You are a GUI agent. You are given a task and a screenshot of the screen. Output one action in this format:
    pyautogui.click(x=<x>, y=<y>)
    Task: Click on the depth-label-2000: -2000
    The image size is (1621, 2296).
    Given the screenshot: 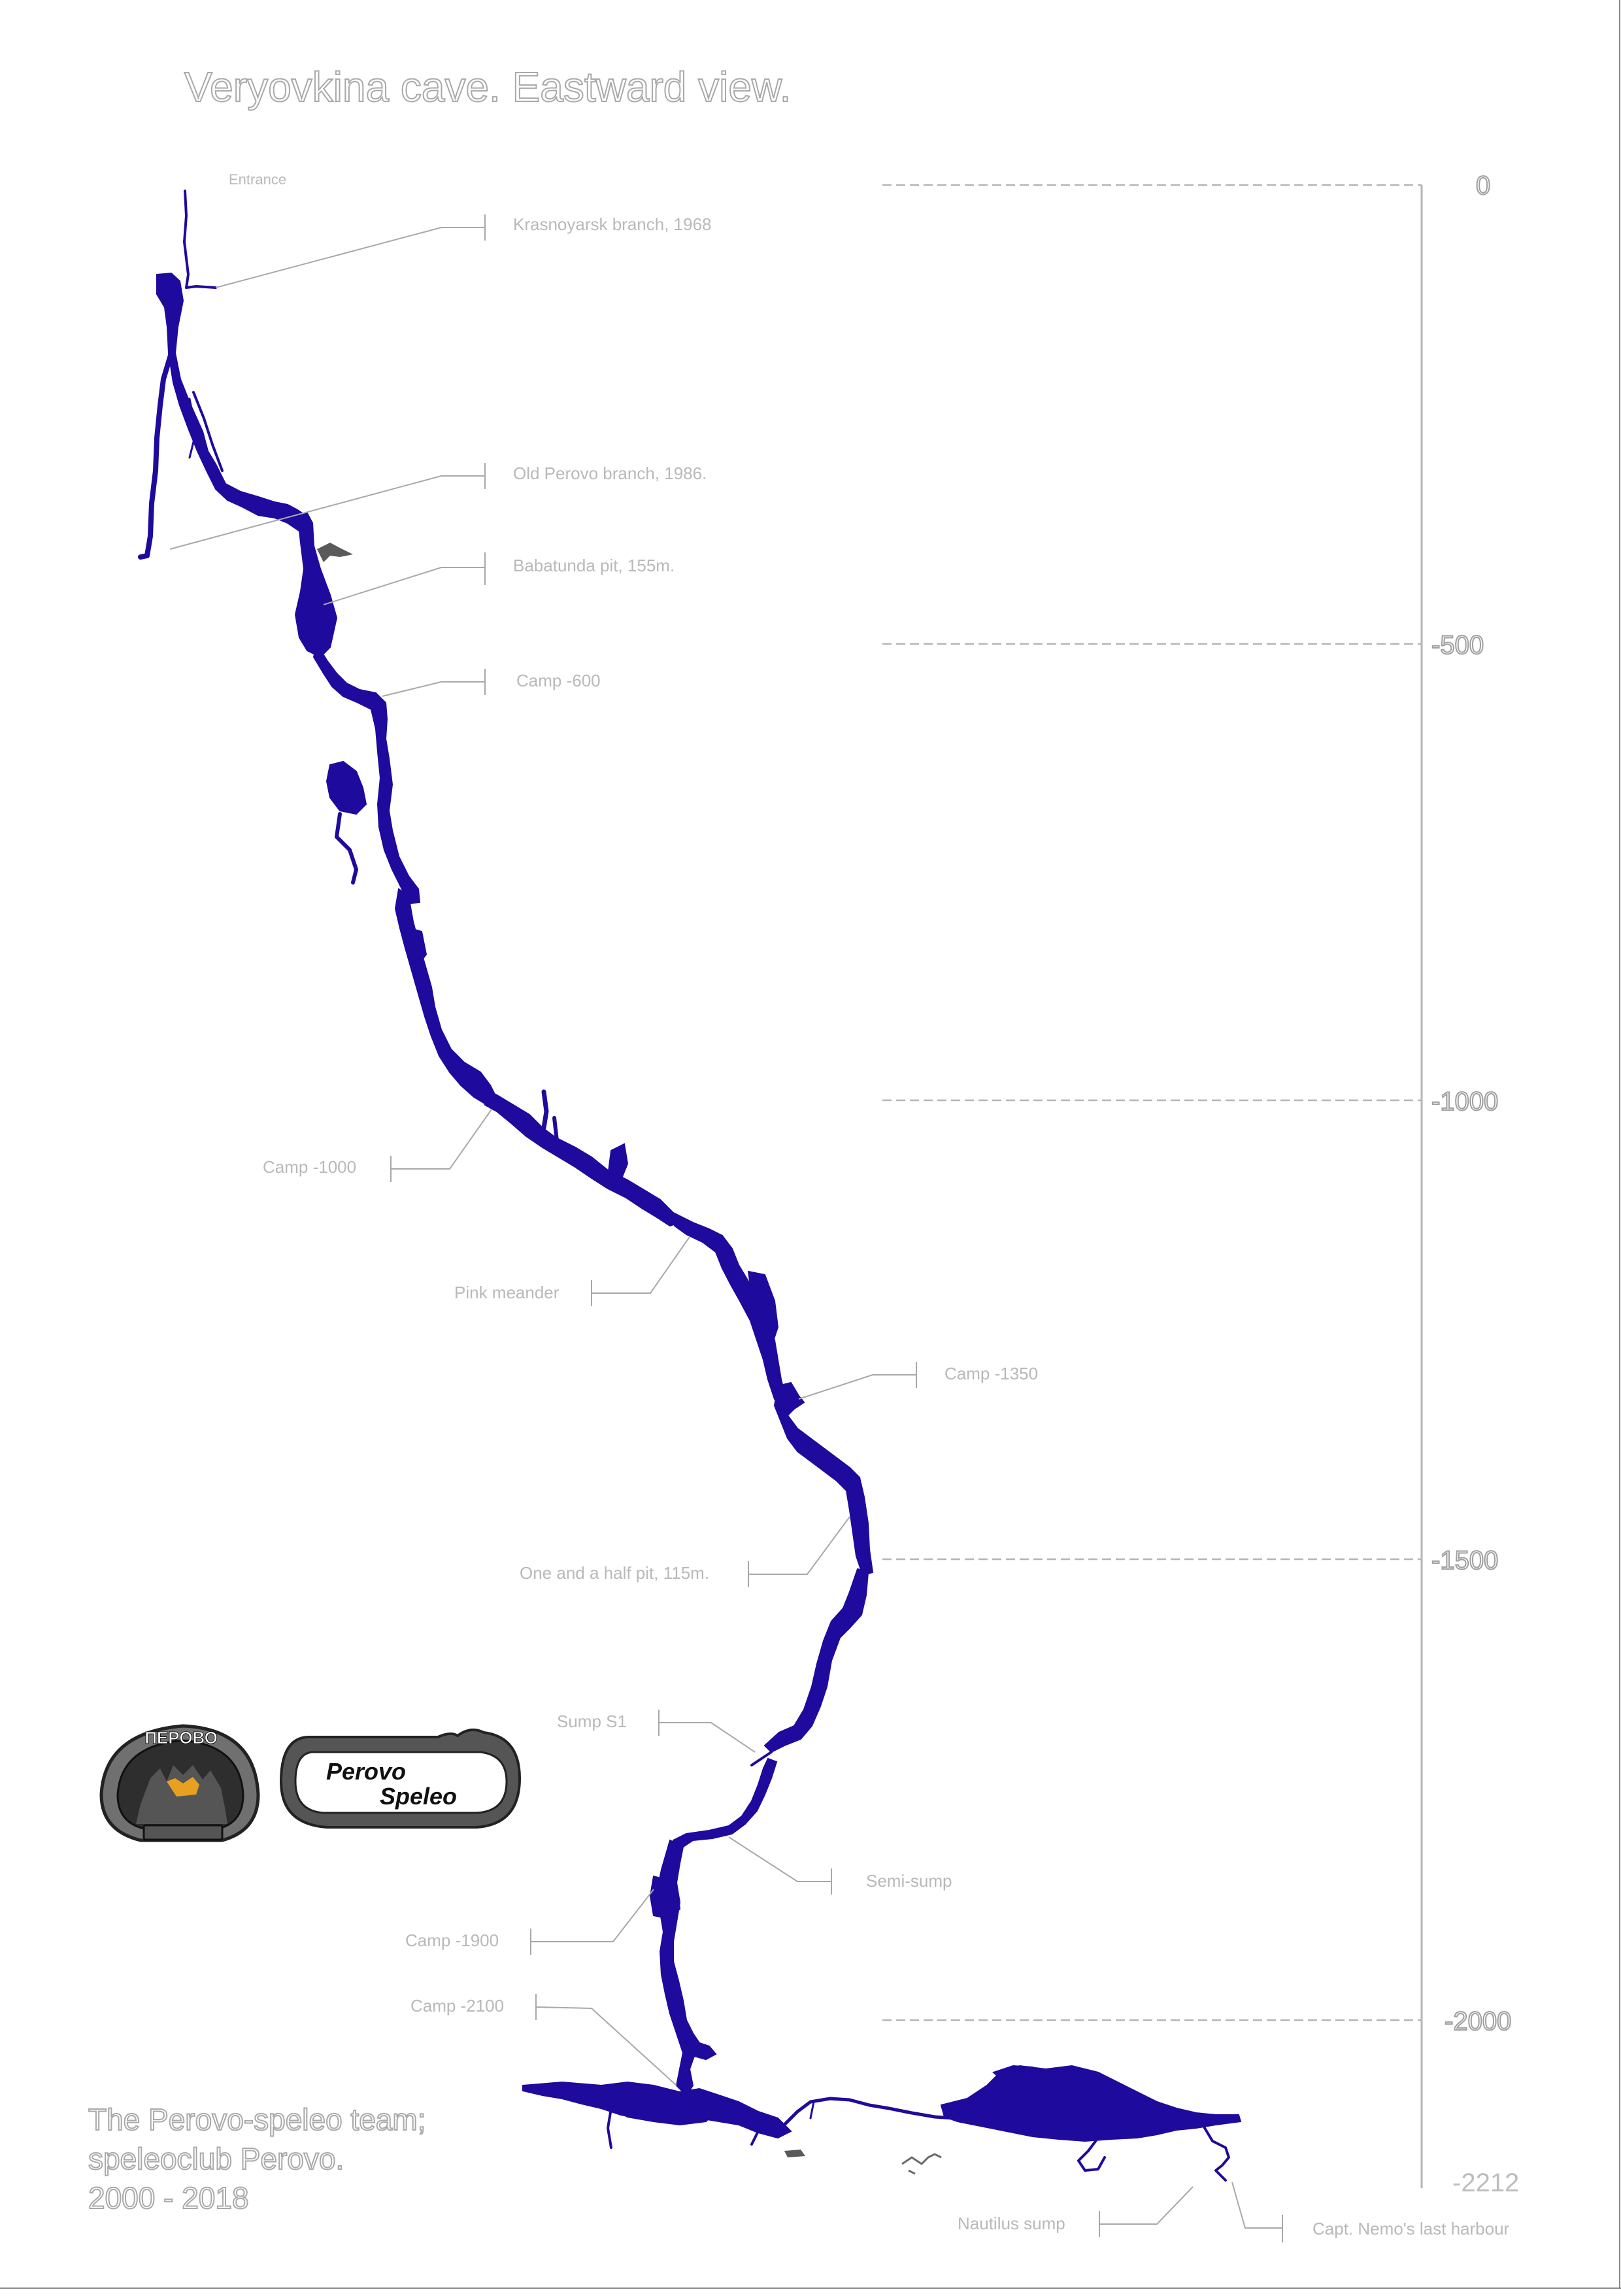 What is the action you would take?
    pyautogui.click(x=1478, y=2022)
    